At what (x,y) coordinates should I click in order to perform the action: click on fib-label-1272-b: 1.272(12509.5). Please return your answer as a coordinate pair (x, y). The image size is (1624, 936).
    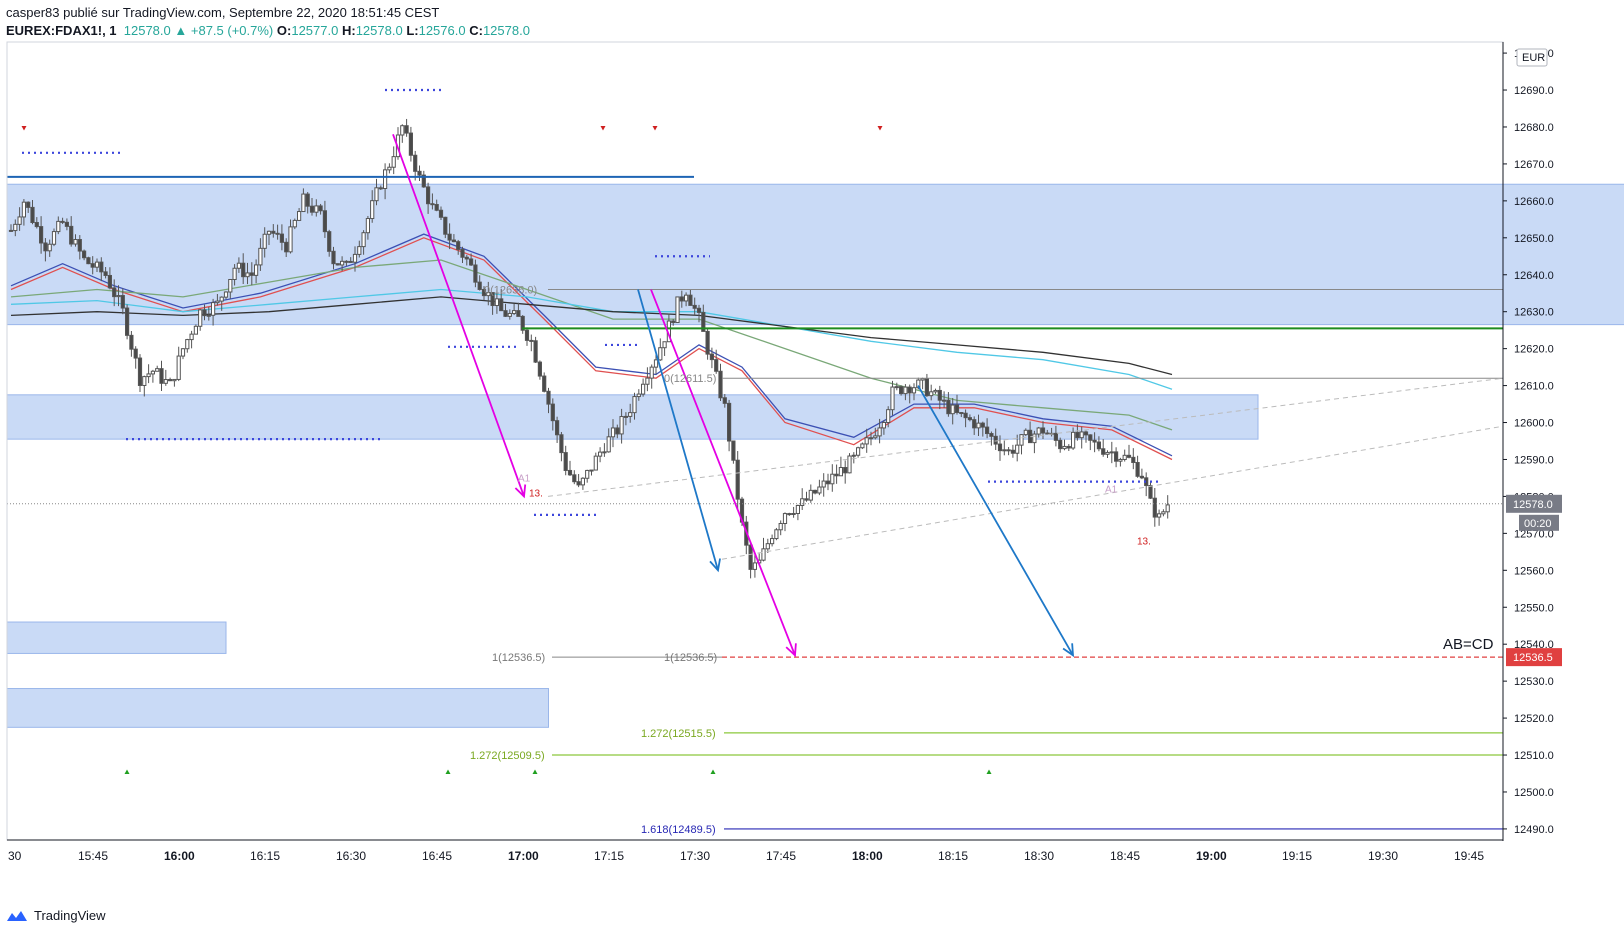
    Looking at the image, I should click on (507, 756).